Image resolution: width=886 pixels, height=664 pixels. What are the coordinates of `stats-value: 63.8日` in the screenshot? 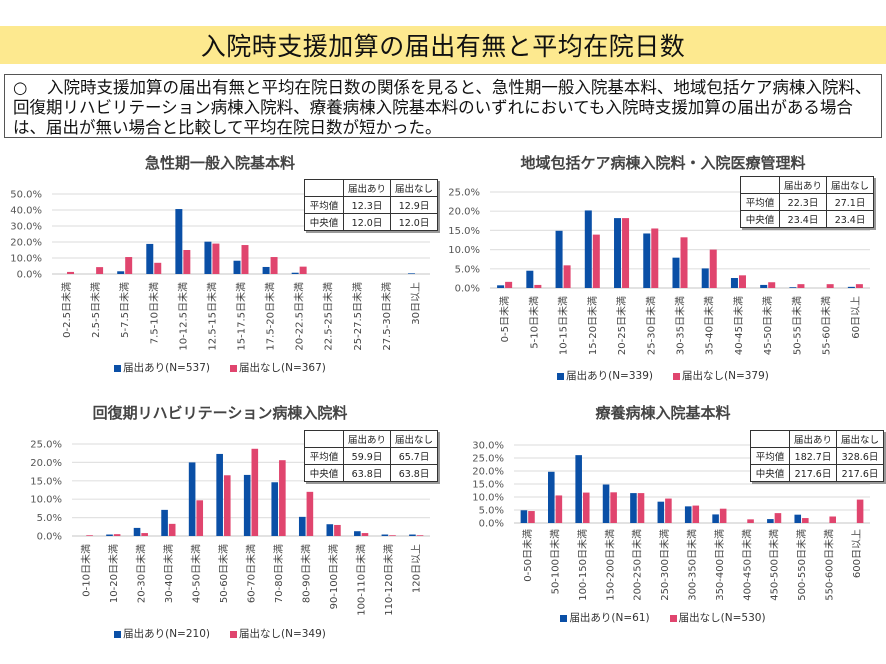 It's located at (367, 473).